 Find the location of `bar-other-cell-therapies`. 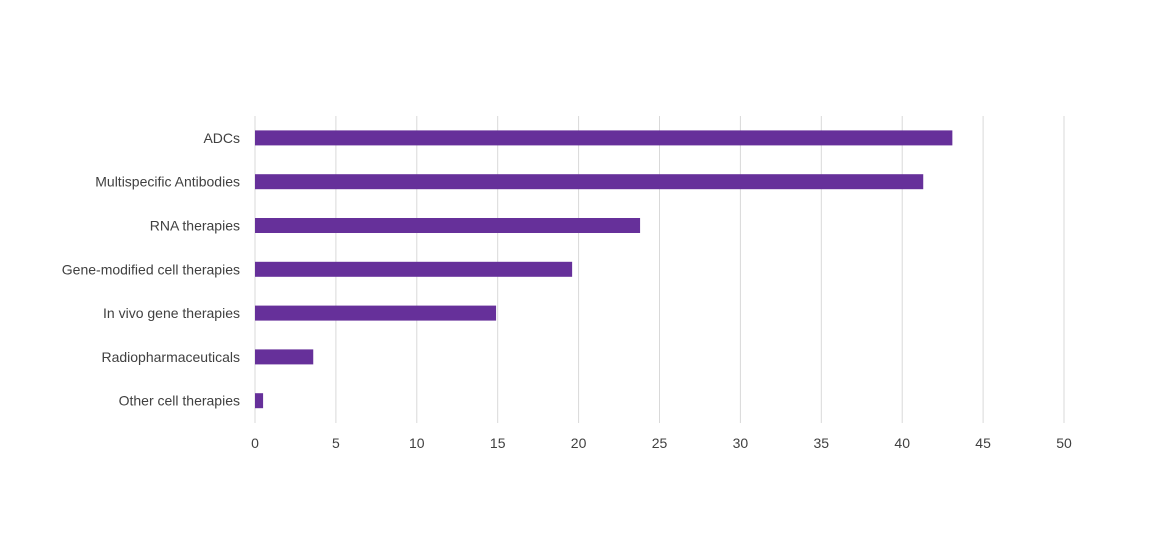

bar-other-cell-therapies is located at coordinates (259, 401).